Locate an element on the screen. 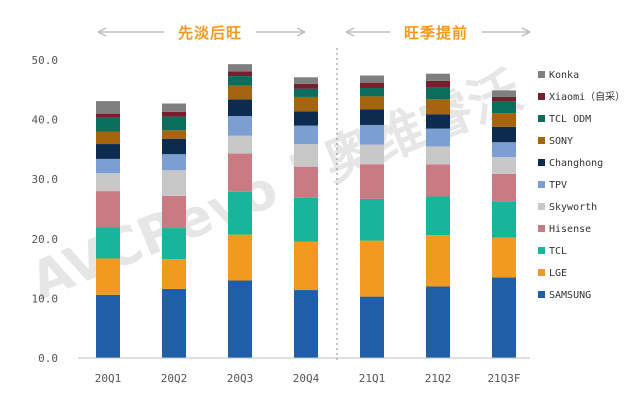 This screenshot has height=400, width=640. y-tick-label: 50.0 is located at coordinates (45, 60).